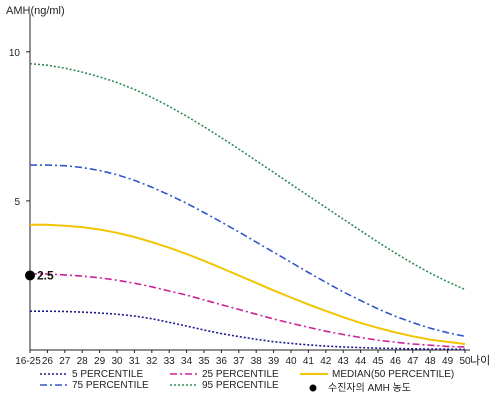  Describe the element at coordinates (30, 275) in the screenshot. I see `patient-amh-point` at that location.